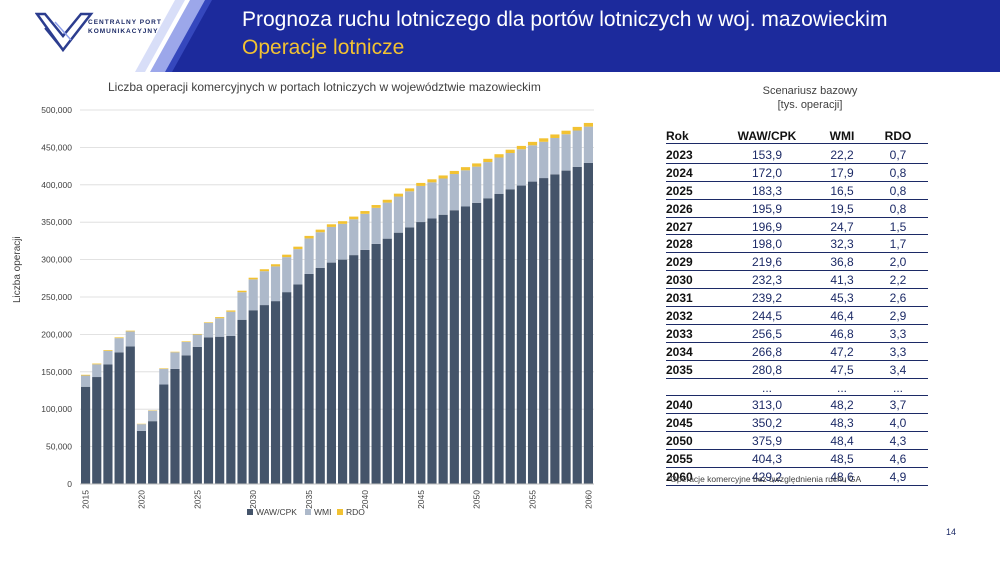 This screenshot has width=1000, height=562. What do you see at coordinates (679, 298) in the screenshot?
I see `table-cell: 2031` at bounding box center [679, 298].